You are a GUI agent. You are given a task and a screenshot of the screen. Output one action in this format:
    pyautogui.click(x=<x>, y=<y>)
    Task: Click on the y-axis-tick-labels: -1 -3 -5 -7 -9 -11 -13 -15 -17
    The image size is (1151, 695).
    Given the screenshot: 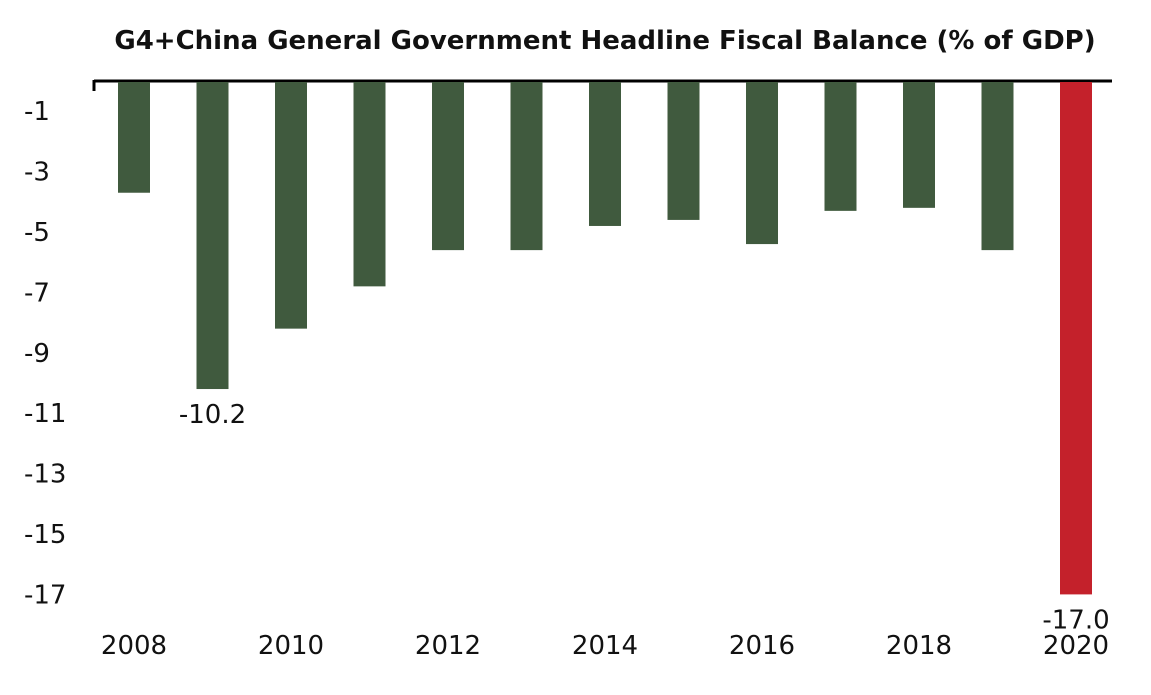 What is the action you would take?
    pyautogui.click(x=45, y=353)
    